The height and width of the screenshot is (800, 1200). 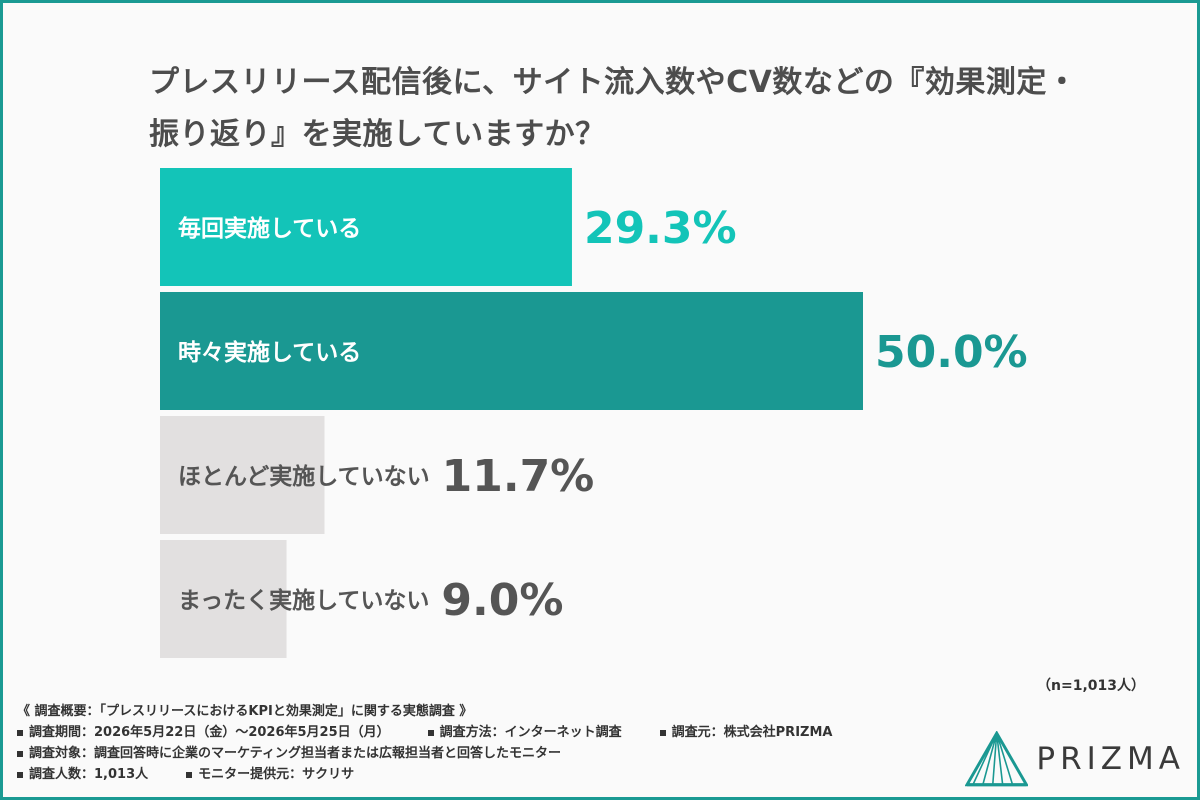 What do you see at coordinates (530, 732) in the screenshot?
I see `survey-method-text: 調査方法：インターネット調査` at bounding box center [530, 732].